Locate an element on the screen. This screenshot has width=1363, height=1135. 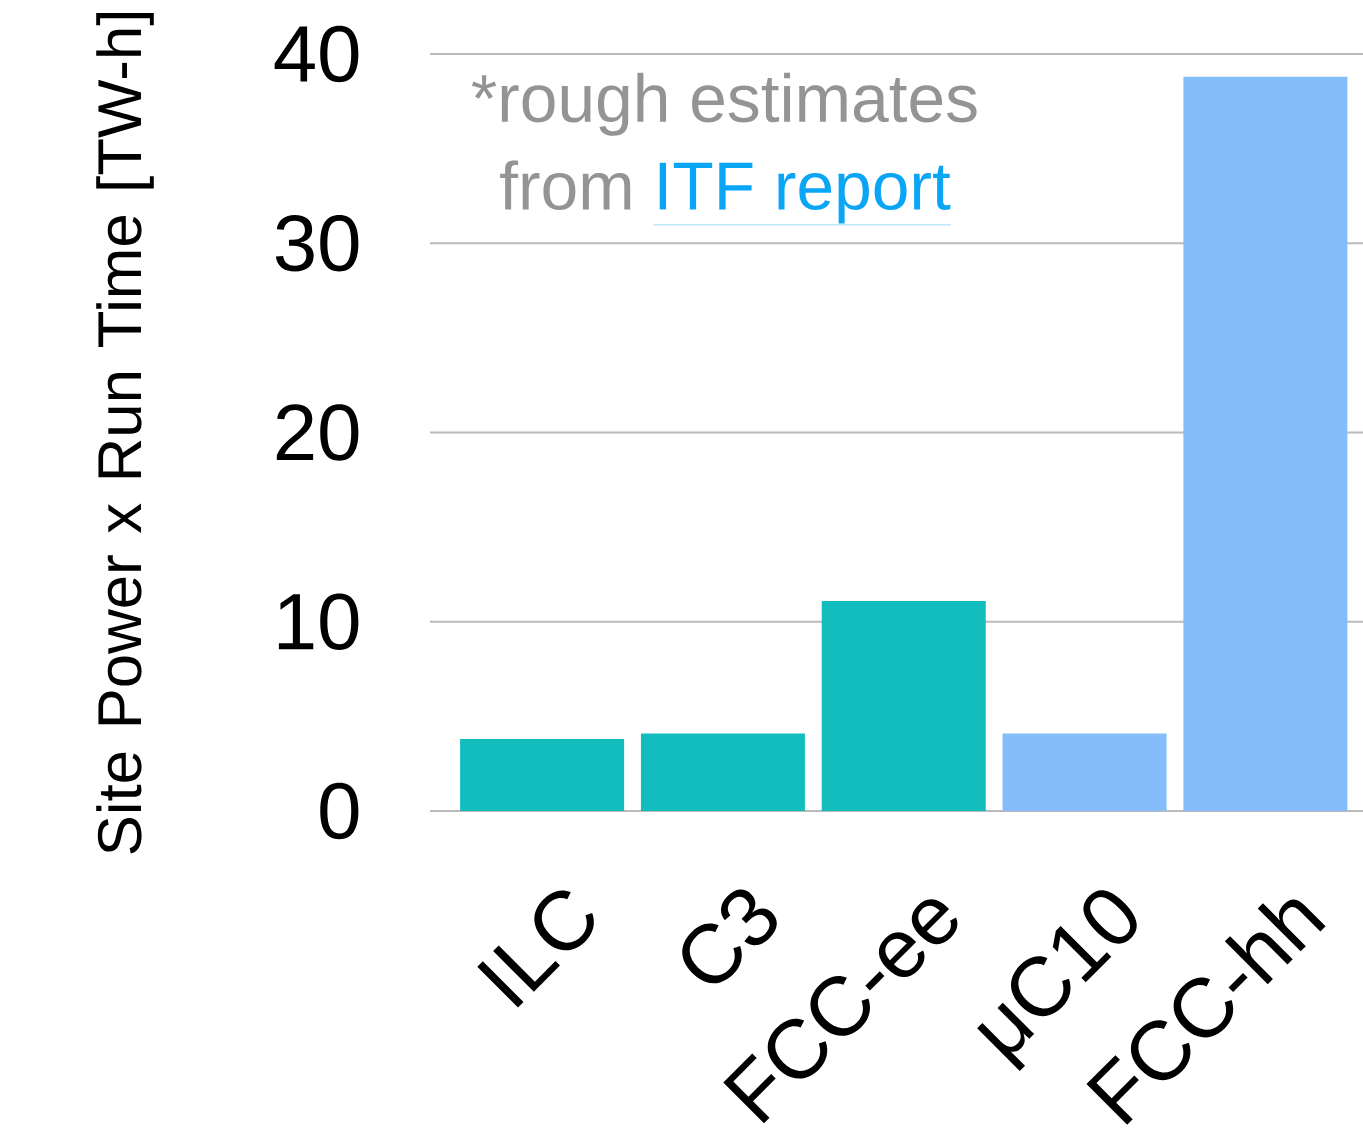
annotation: *rough estimates is located at coordinates (724, 104).